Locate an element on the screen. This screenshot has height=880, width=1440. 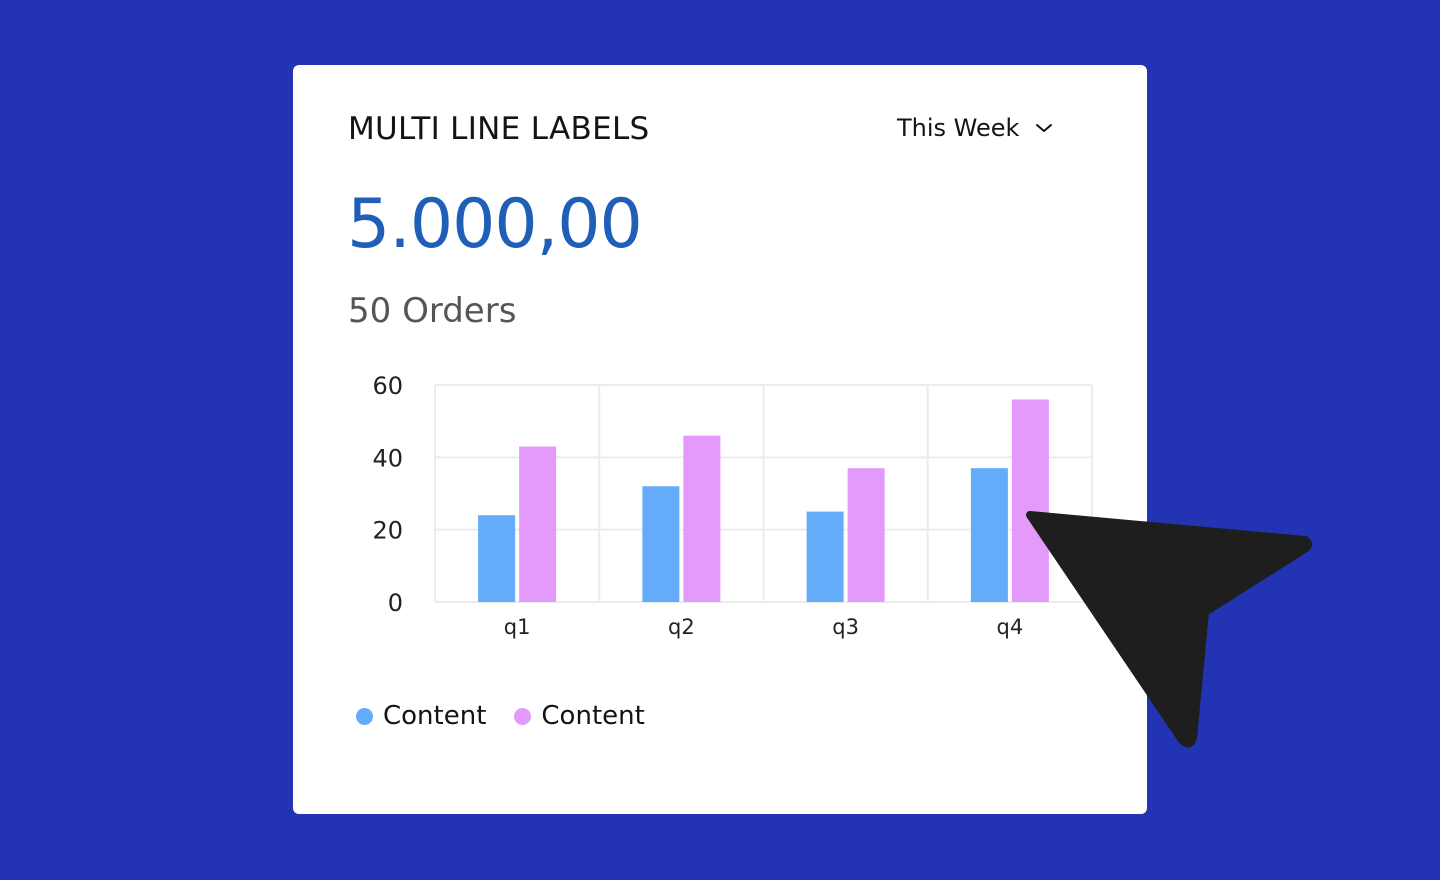
total-value: 5.000,00 is located at coordinates (495, 224).